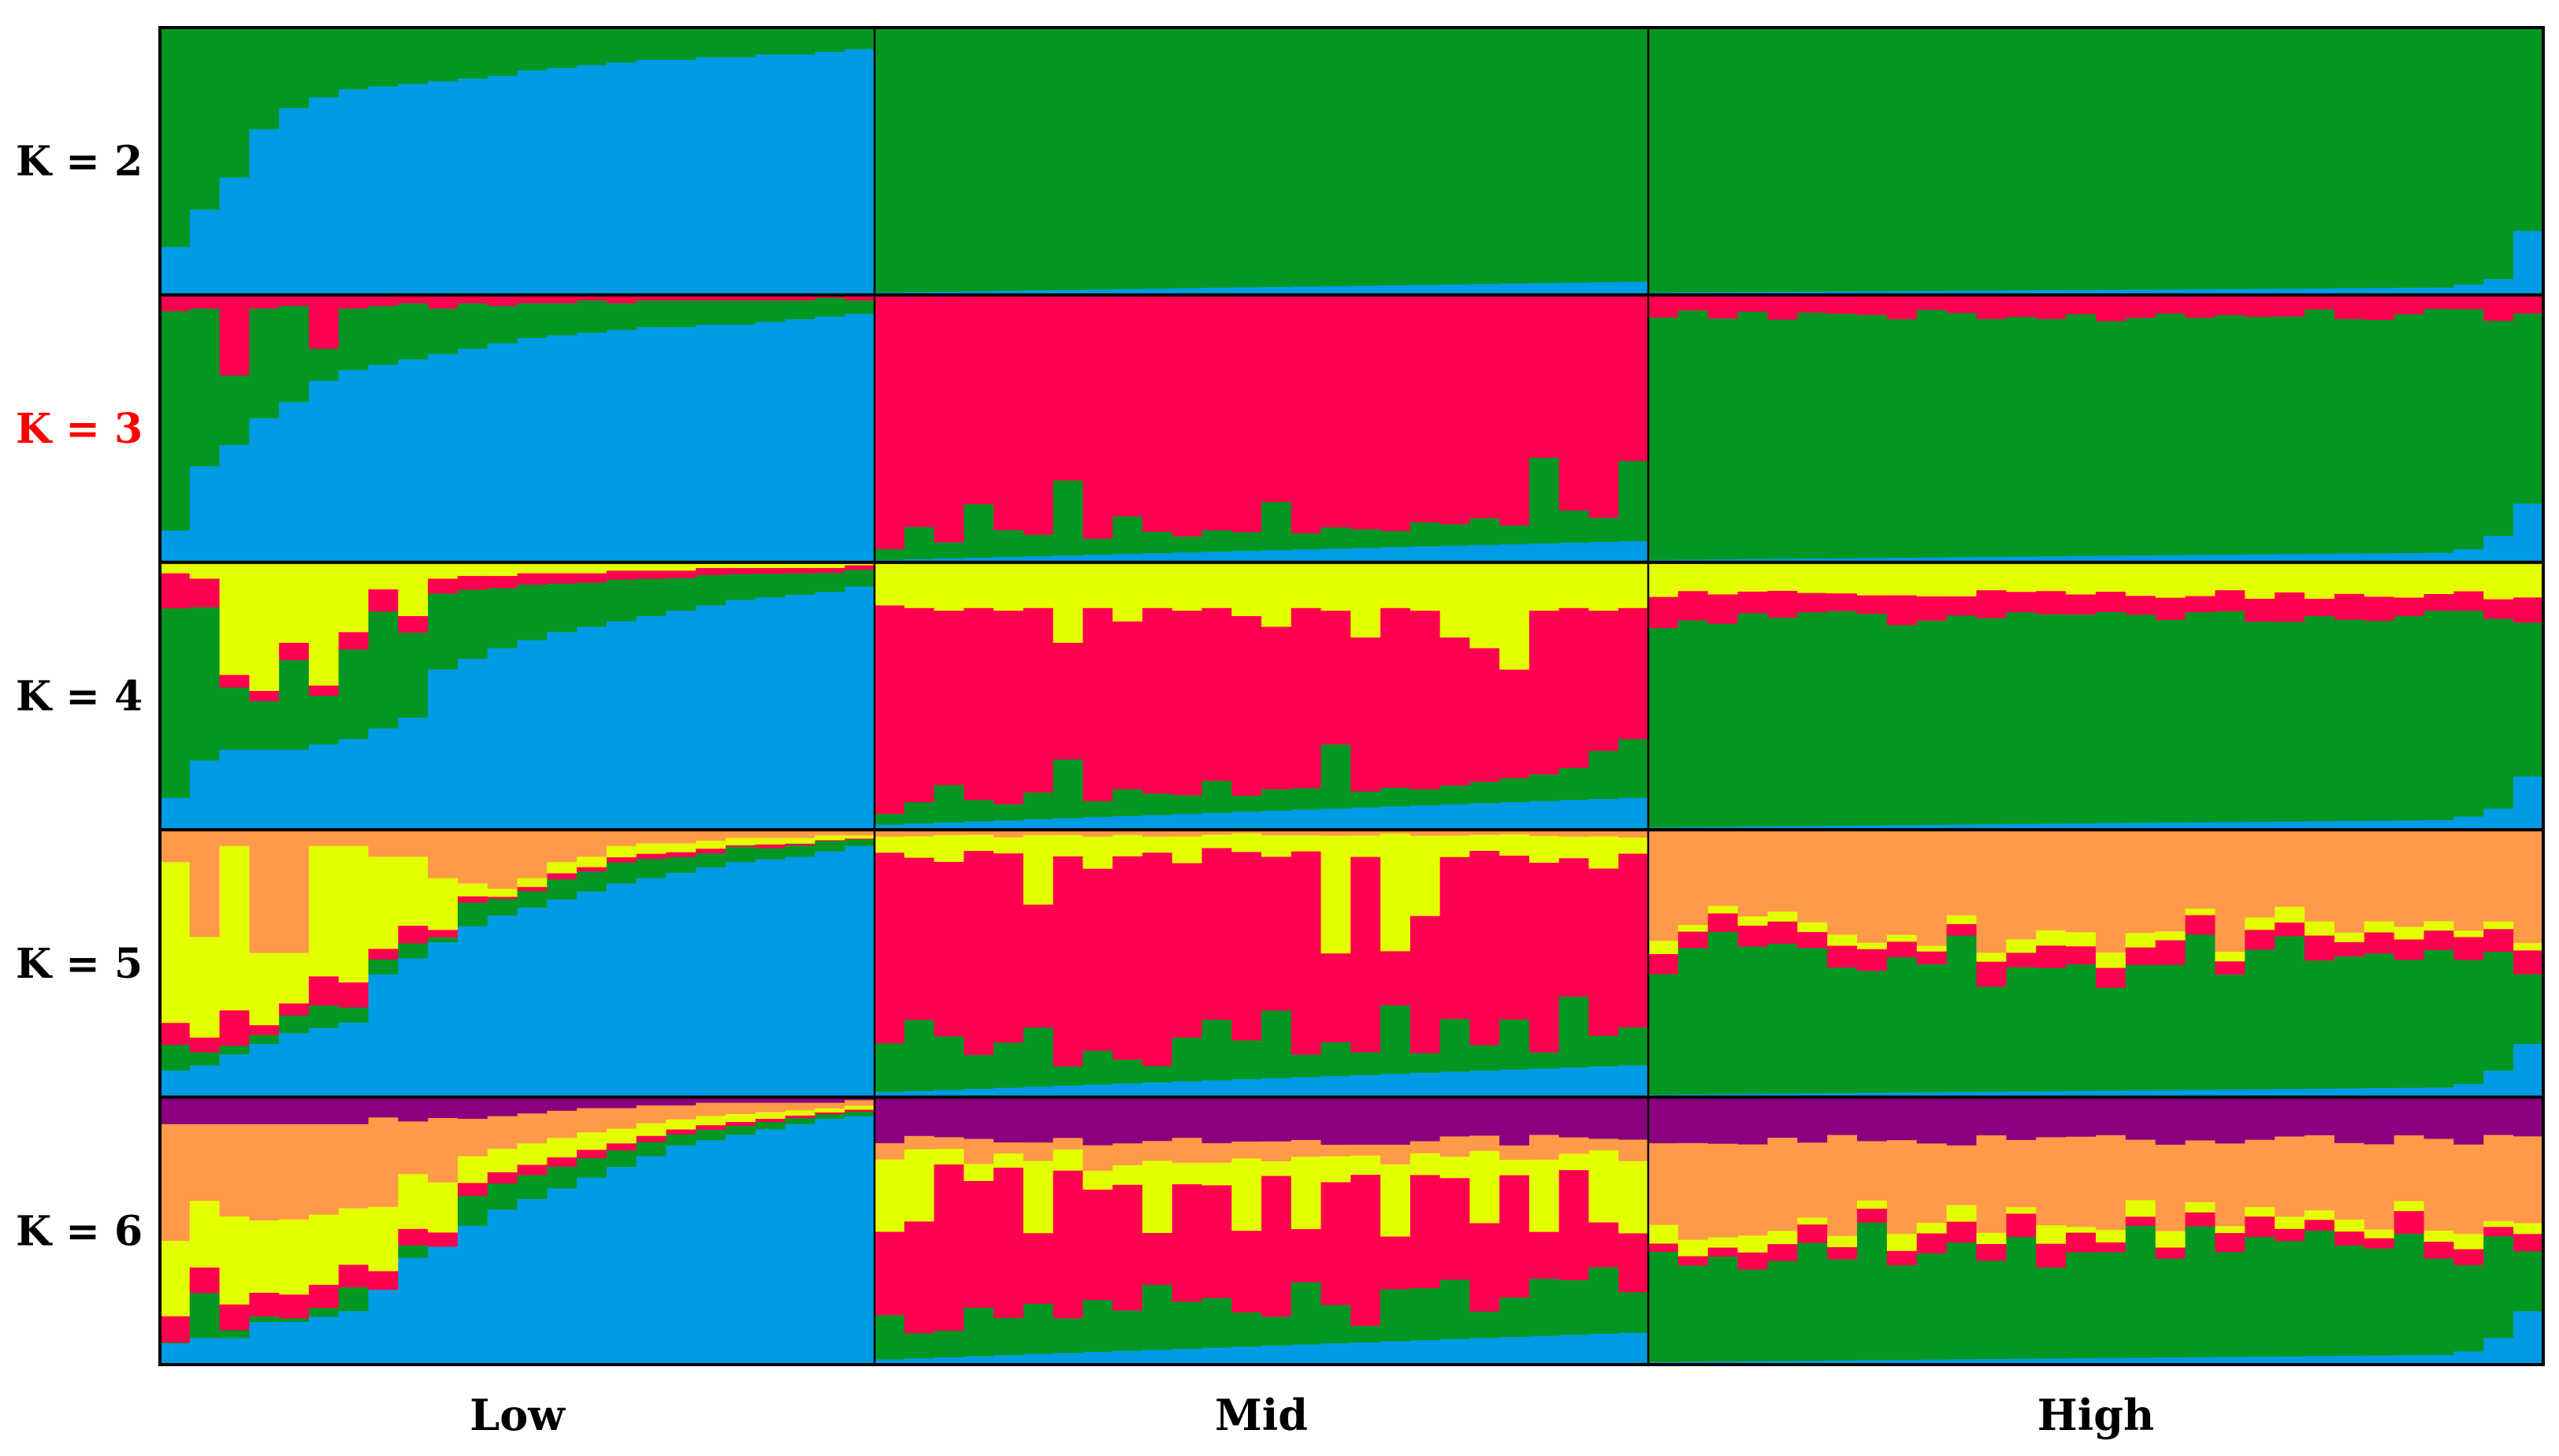 The height and width of the screenshot is (1456, 2559). Describe the element at coordinates (80, 162) in the screenshot. I see `row-label-k2: K = 2` at that location.